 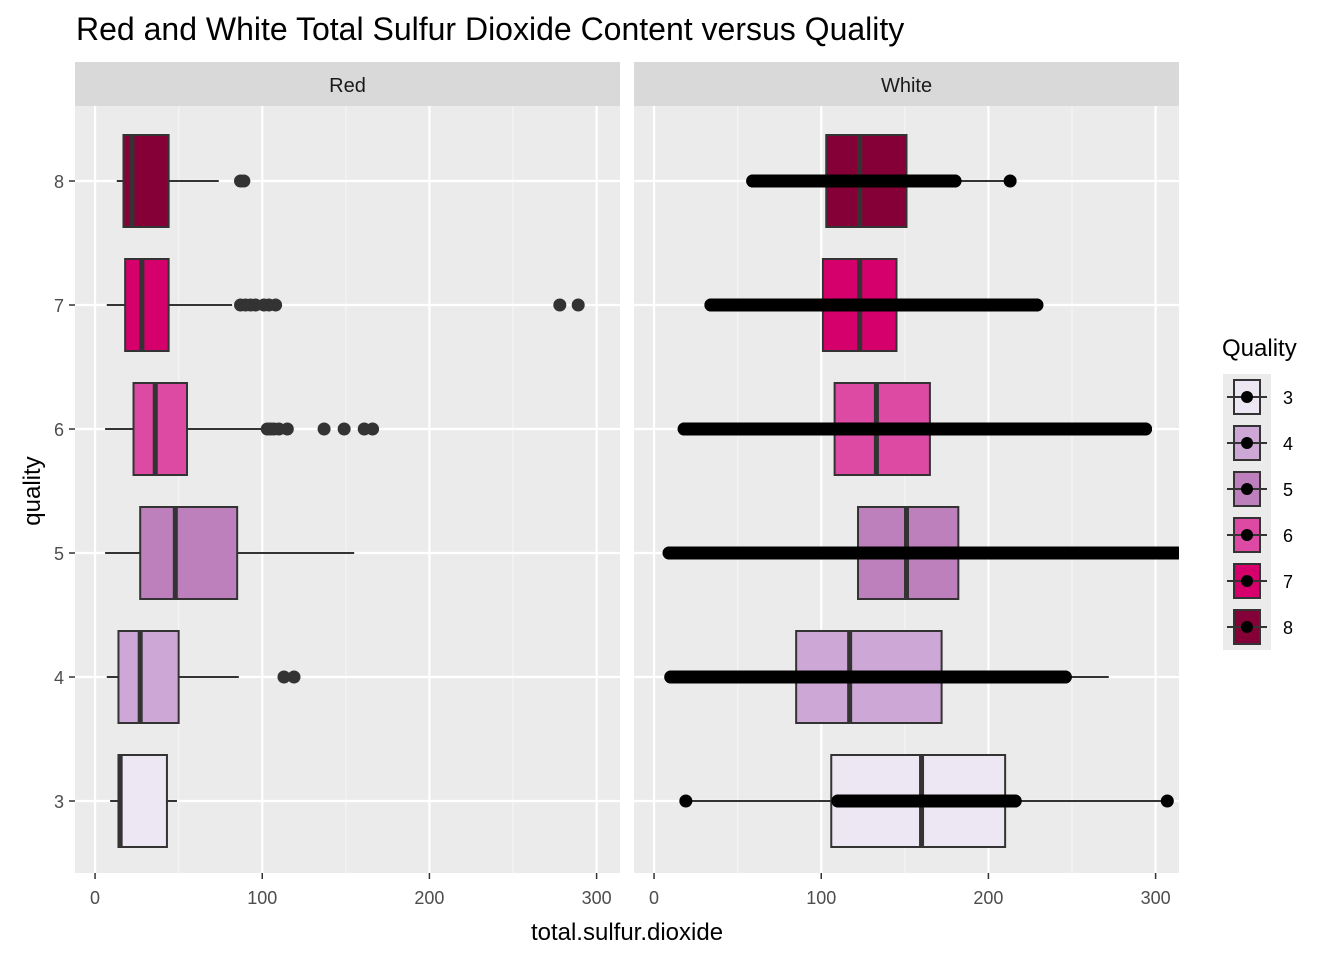 I want to click on legend-item-4: 4, so click(x=1258, y=443).